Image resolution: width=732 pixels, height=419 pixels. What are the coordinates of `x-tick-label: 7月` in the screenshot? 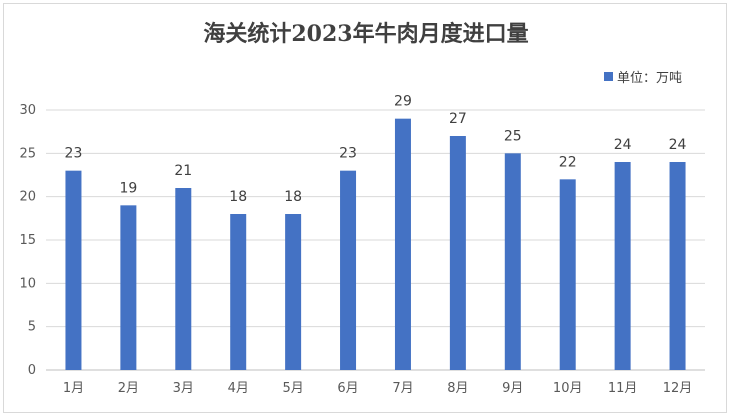 It's located at (402, 388).